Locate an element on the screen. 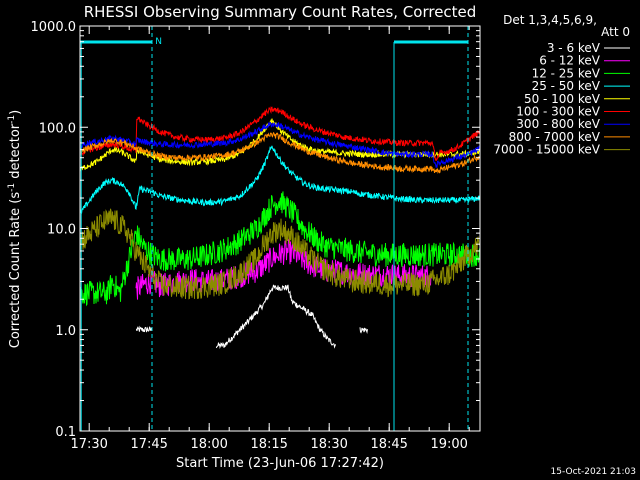 The image size is (640, 480). legend-label: 6 - 12 keV is located at coordinates (570, 61).